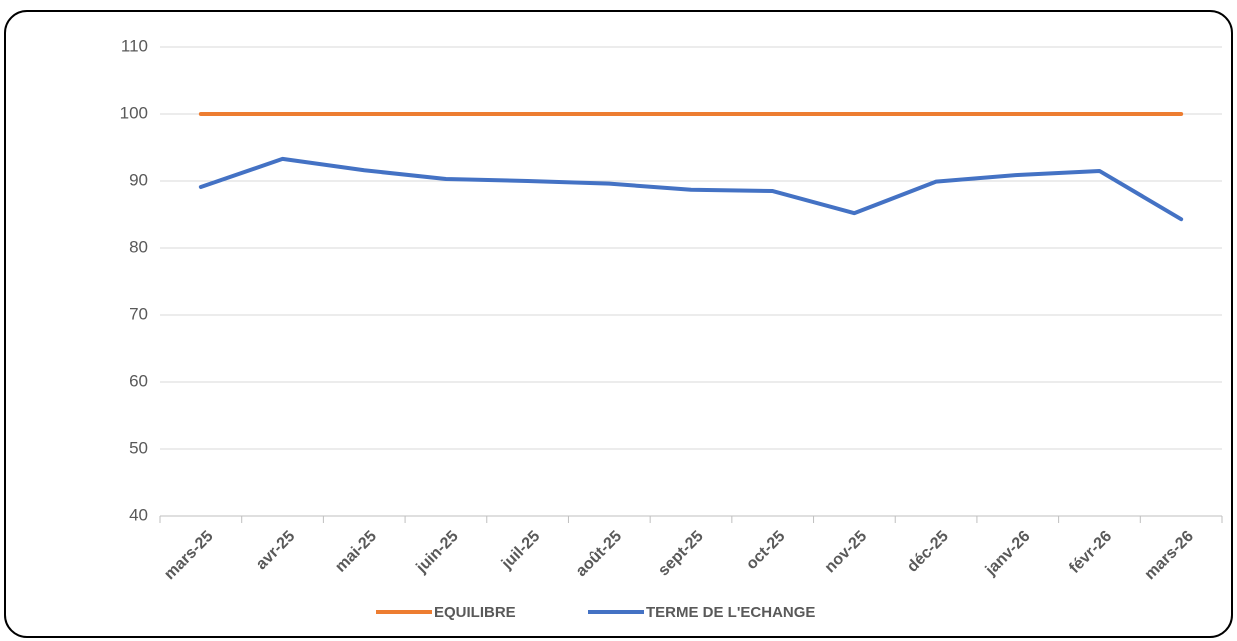 The height and width of the screenshot is (641, 1237). Describe the element at coordinates (138, 447) in the screenshot. I see `y-tick-label: 50` at that location.